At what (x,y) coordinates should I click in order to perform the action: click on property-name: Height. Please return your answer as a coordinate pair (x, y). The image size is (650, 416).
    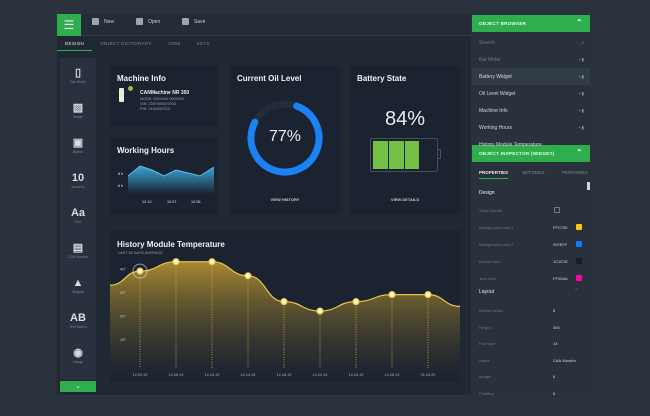
    Looking at the image, I should click on (485, 327).